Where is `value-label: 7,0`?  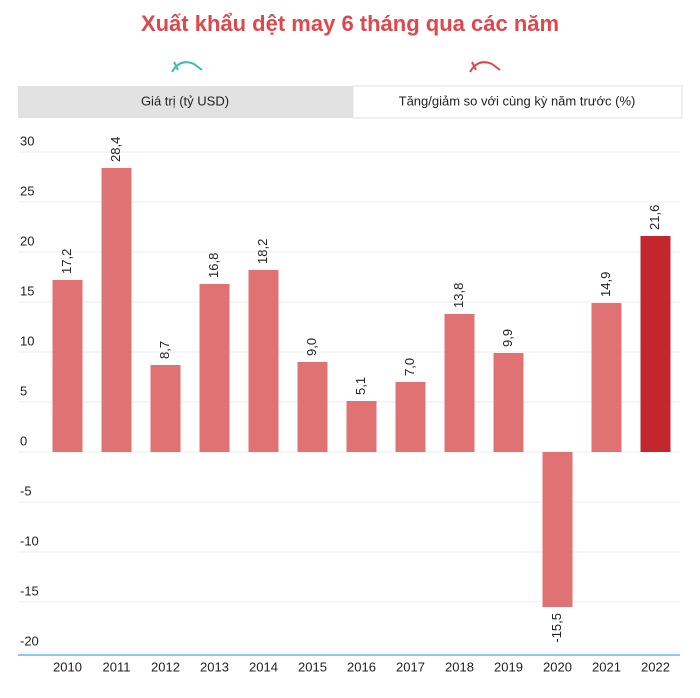 value-label: 7,0 is located at coordinates (409, 367).